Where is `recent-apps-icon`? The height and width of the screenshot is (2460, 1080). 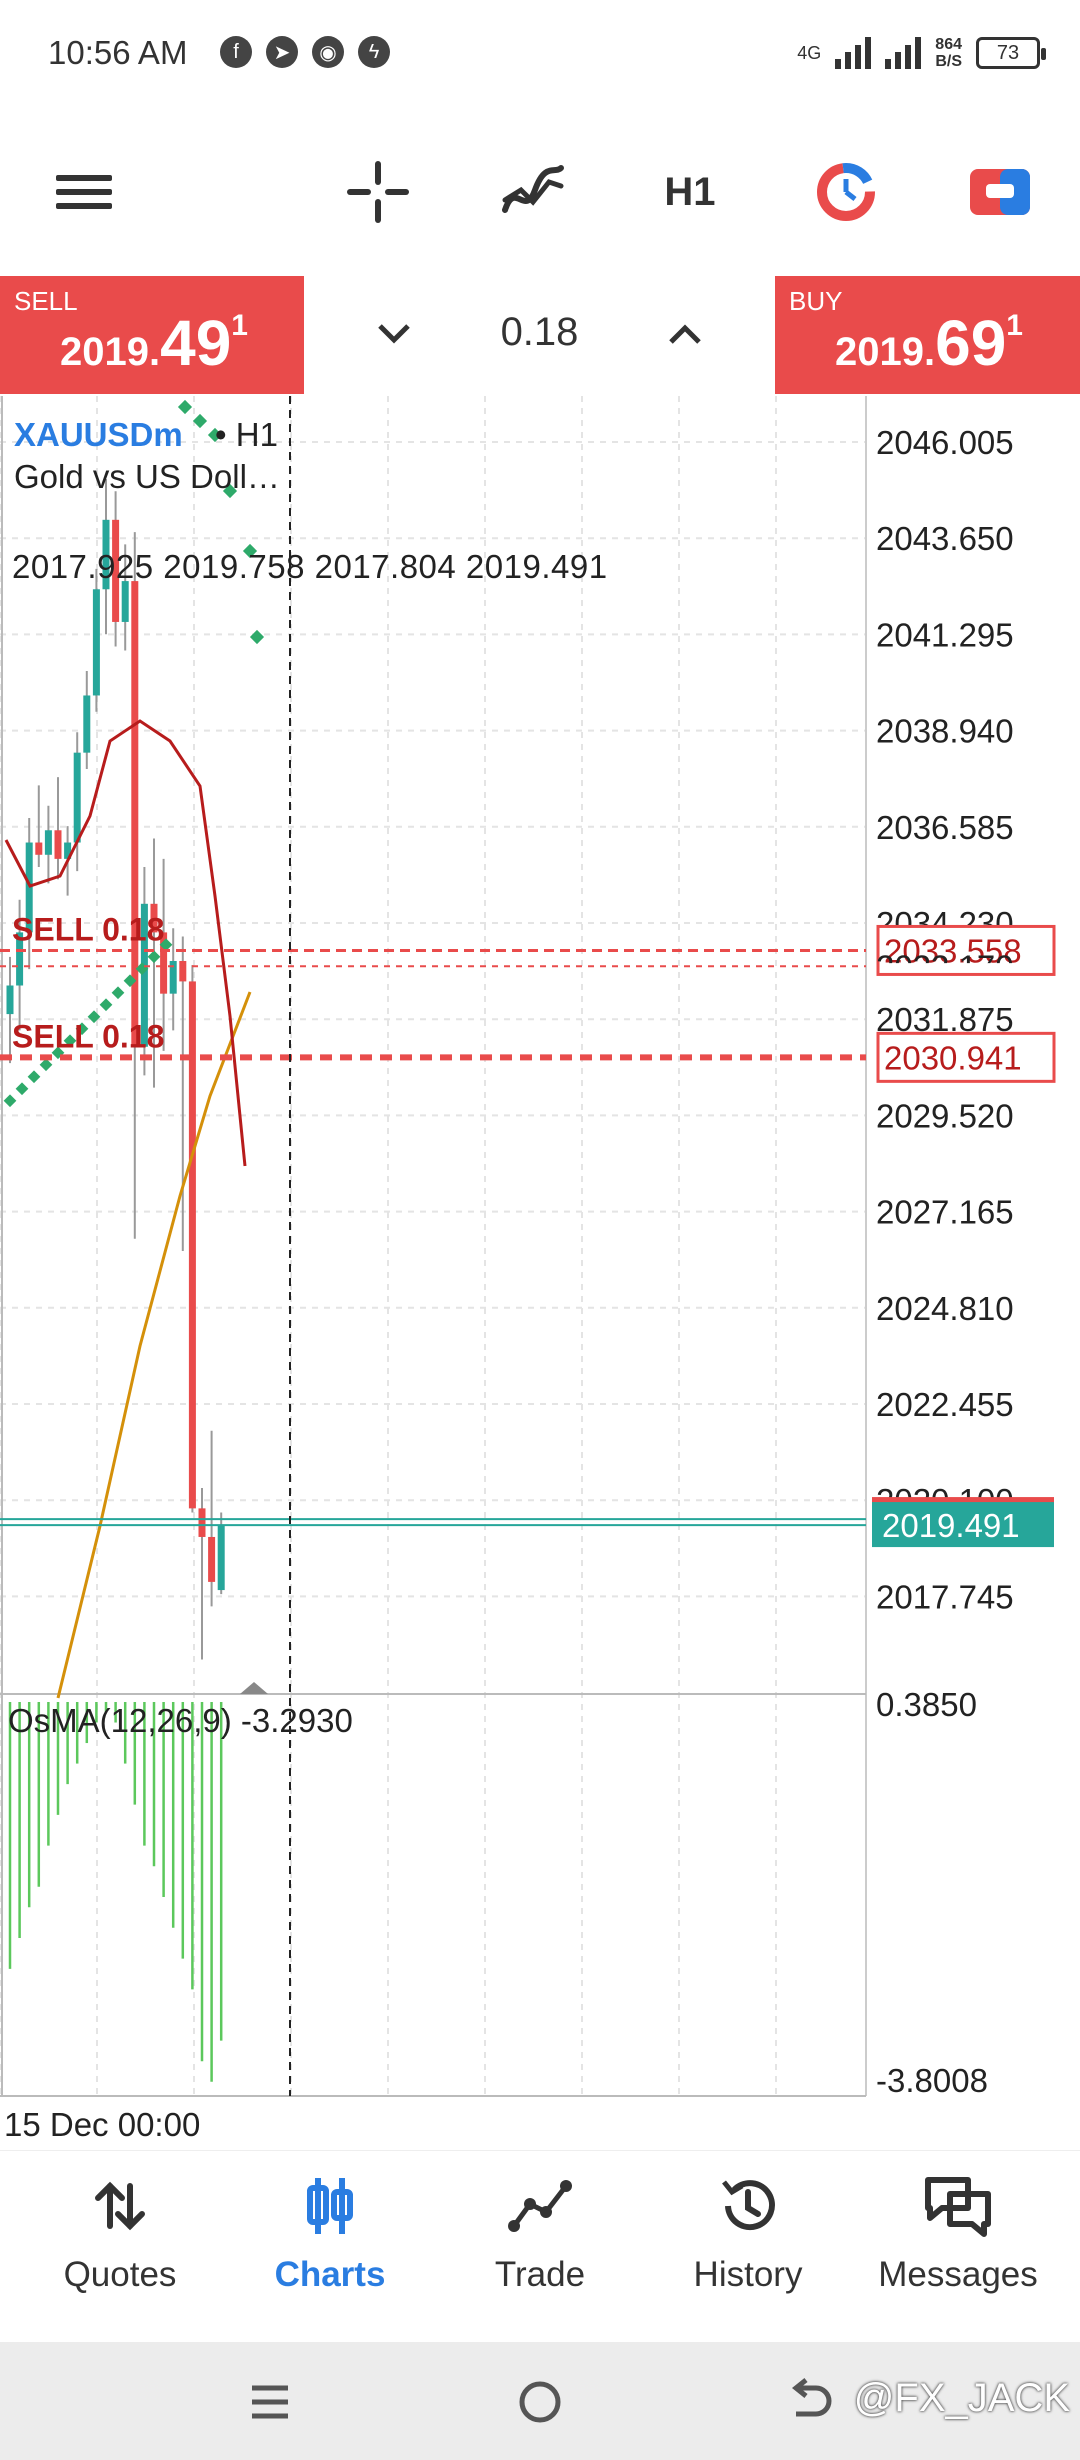 recent-apps-icon is located at coordinates (270, 2402).